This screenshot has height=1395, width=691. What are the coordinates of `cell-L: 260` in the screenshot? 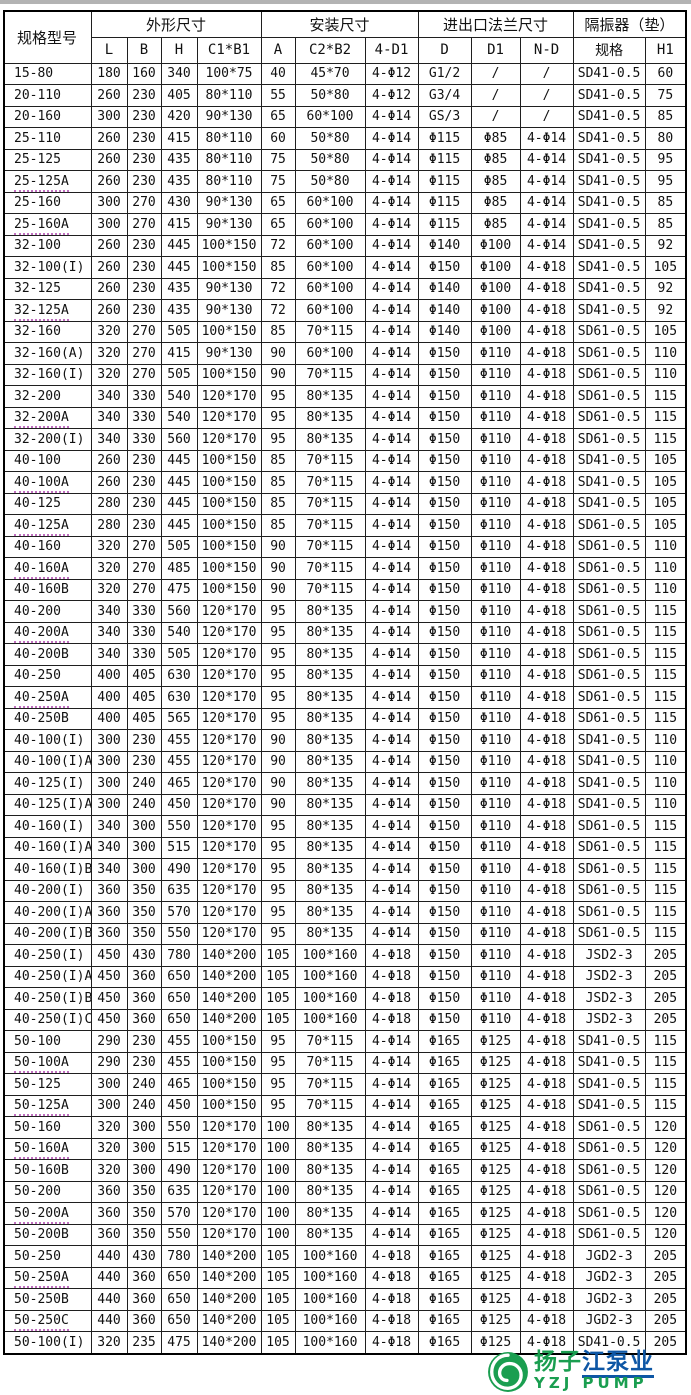 It's located at (109, 245).